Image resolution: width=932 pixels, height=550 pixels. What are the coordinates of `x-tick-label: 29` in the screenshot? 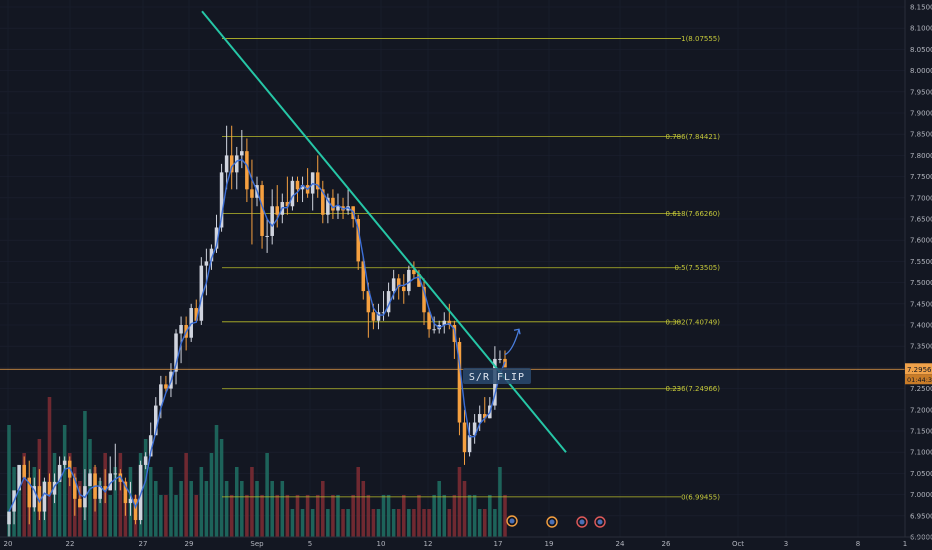 It's located at (189, 544).